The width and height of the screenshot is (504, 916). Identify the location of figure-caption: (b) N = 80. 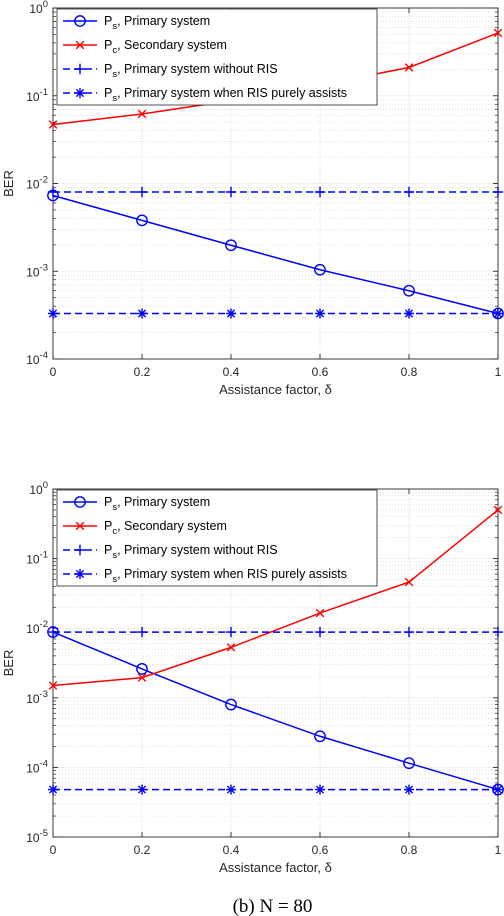
(273, 906).